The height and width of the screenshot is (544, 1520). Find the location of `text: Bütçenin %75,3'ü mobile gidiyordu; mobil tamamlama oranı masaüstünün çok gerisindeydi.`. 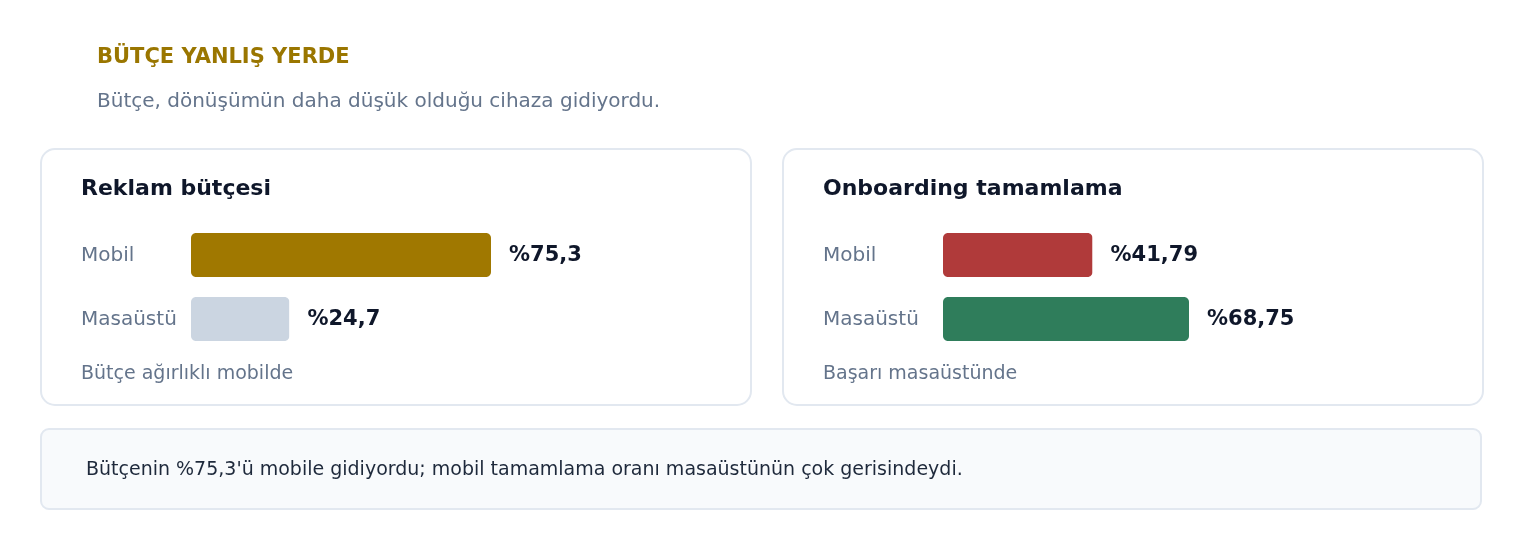

text: Bütçenin %75,3'ü mobile gidiyordu; mobil tamamlama oranı masaüstünün çok gerisindeydi. is located at coordinates (524, 468).